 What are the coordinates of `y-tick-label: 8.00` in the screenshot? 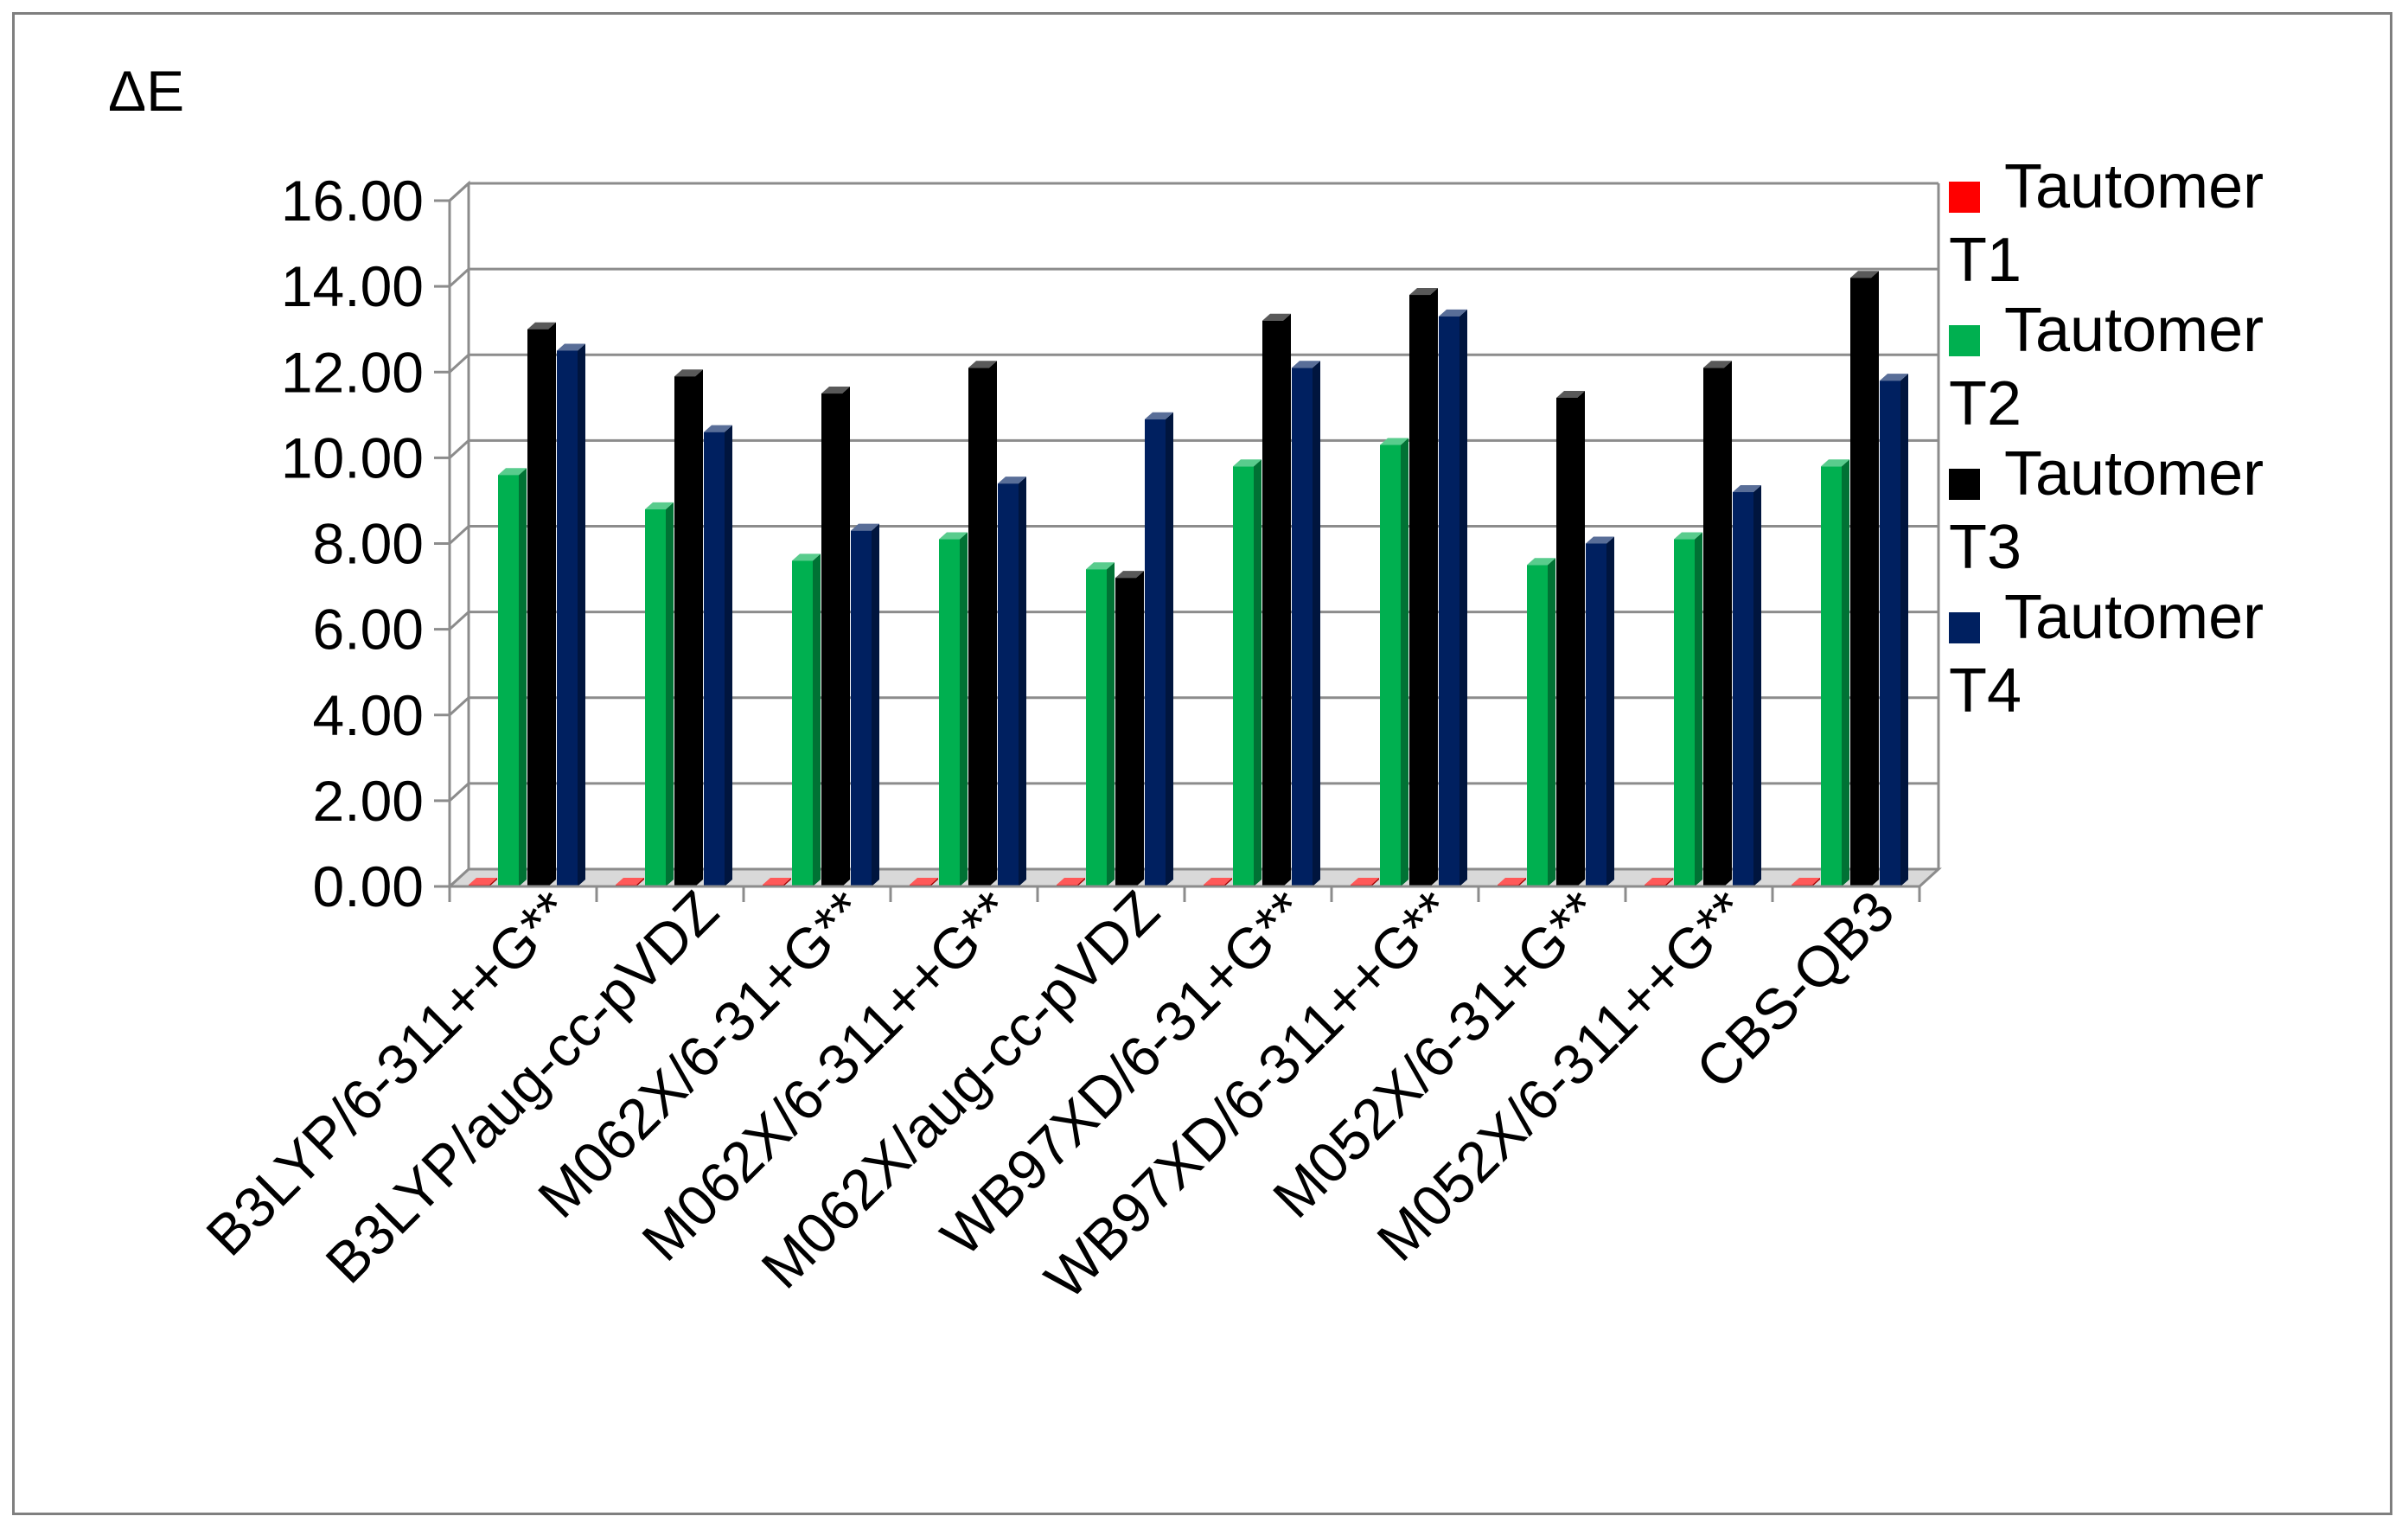 It's located at (368, 544).